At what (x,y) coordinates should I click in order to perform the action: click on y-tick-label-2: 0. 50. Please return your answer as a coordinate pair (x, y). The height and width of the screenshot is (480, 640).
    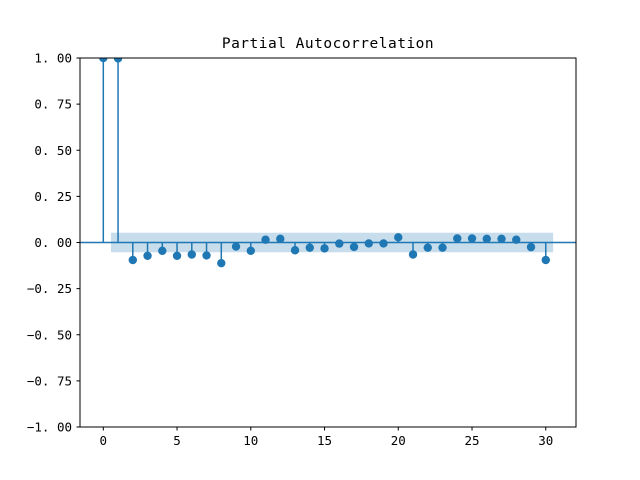
    Looking at the image, I should click on (53, 150).